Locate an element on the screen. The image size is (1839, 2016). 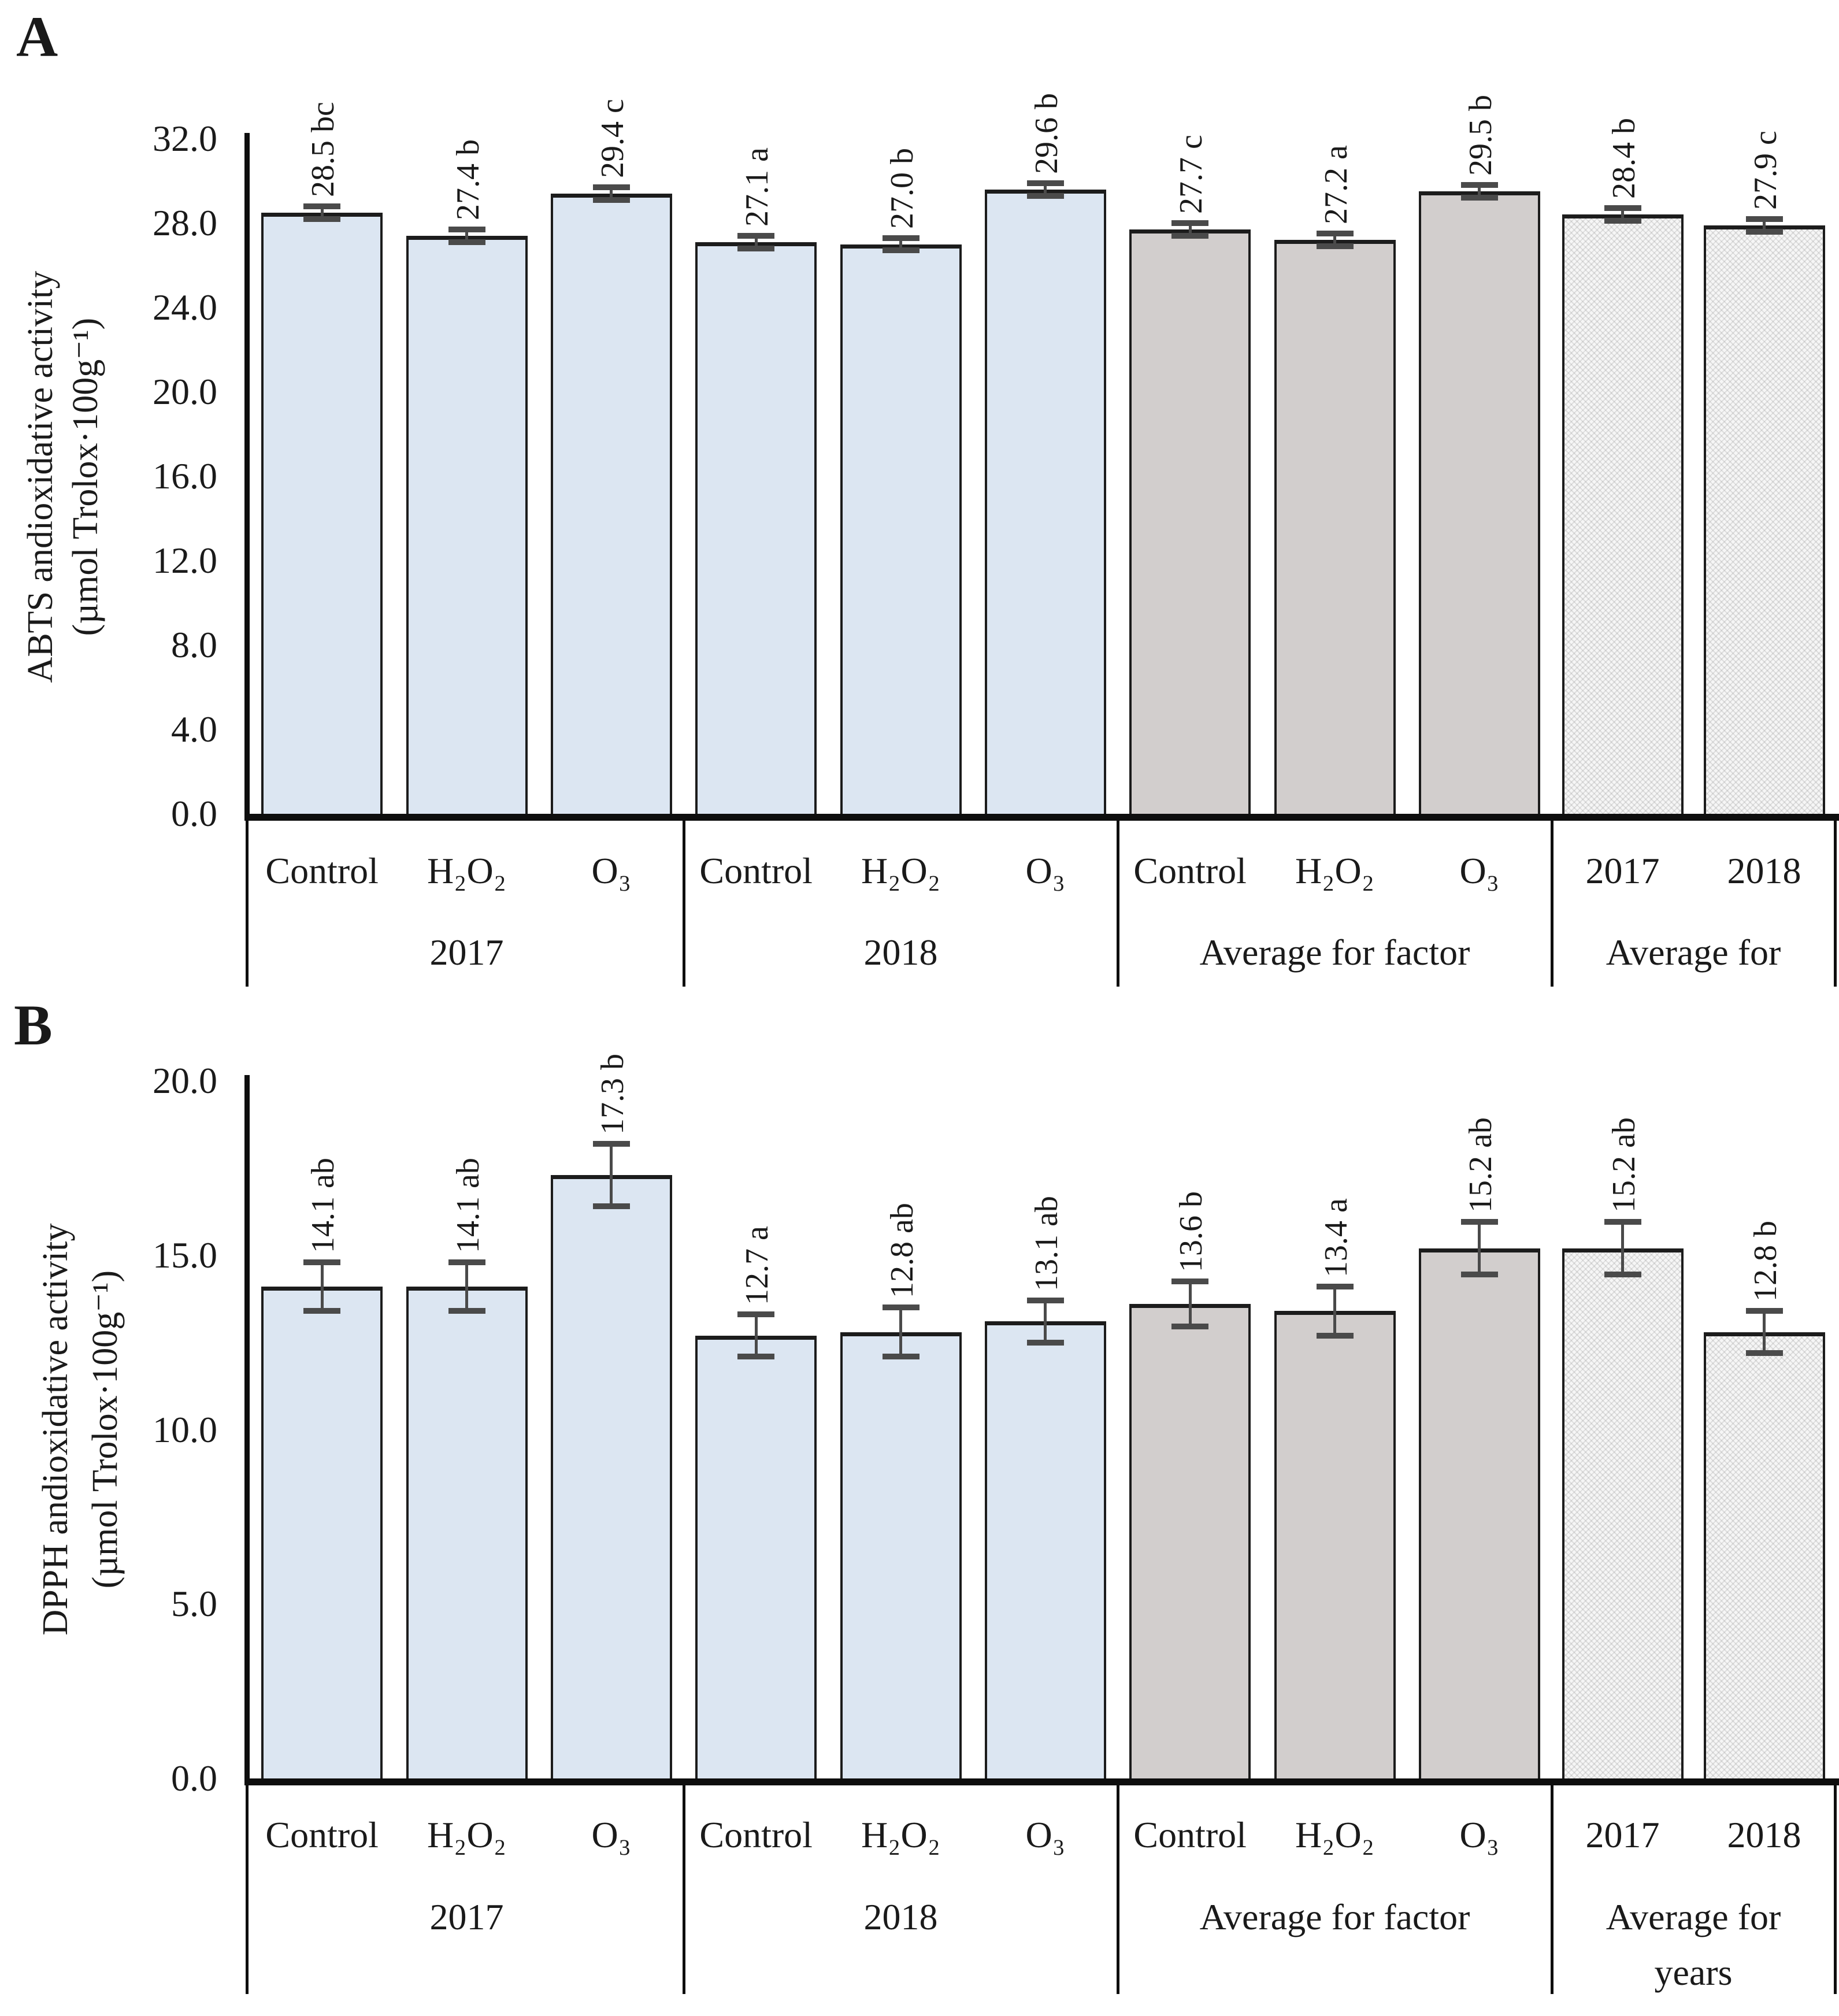
bar-value-label: 17.3 b is located at coordinates (612, 1094).